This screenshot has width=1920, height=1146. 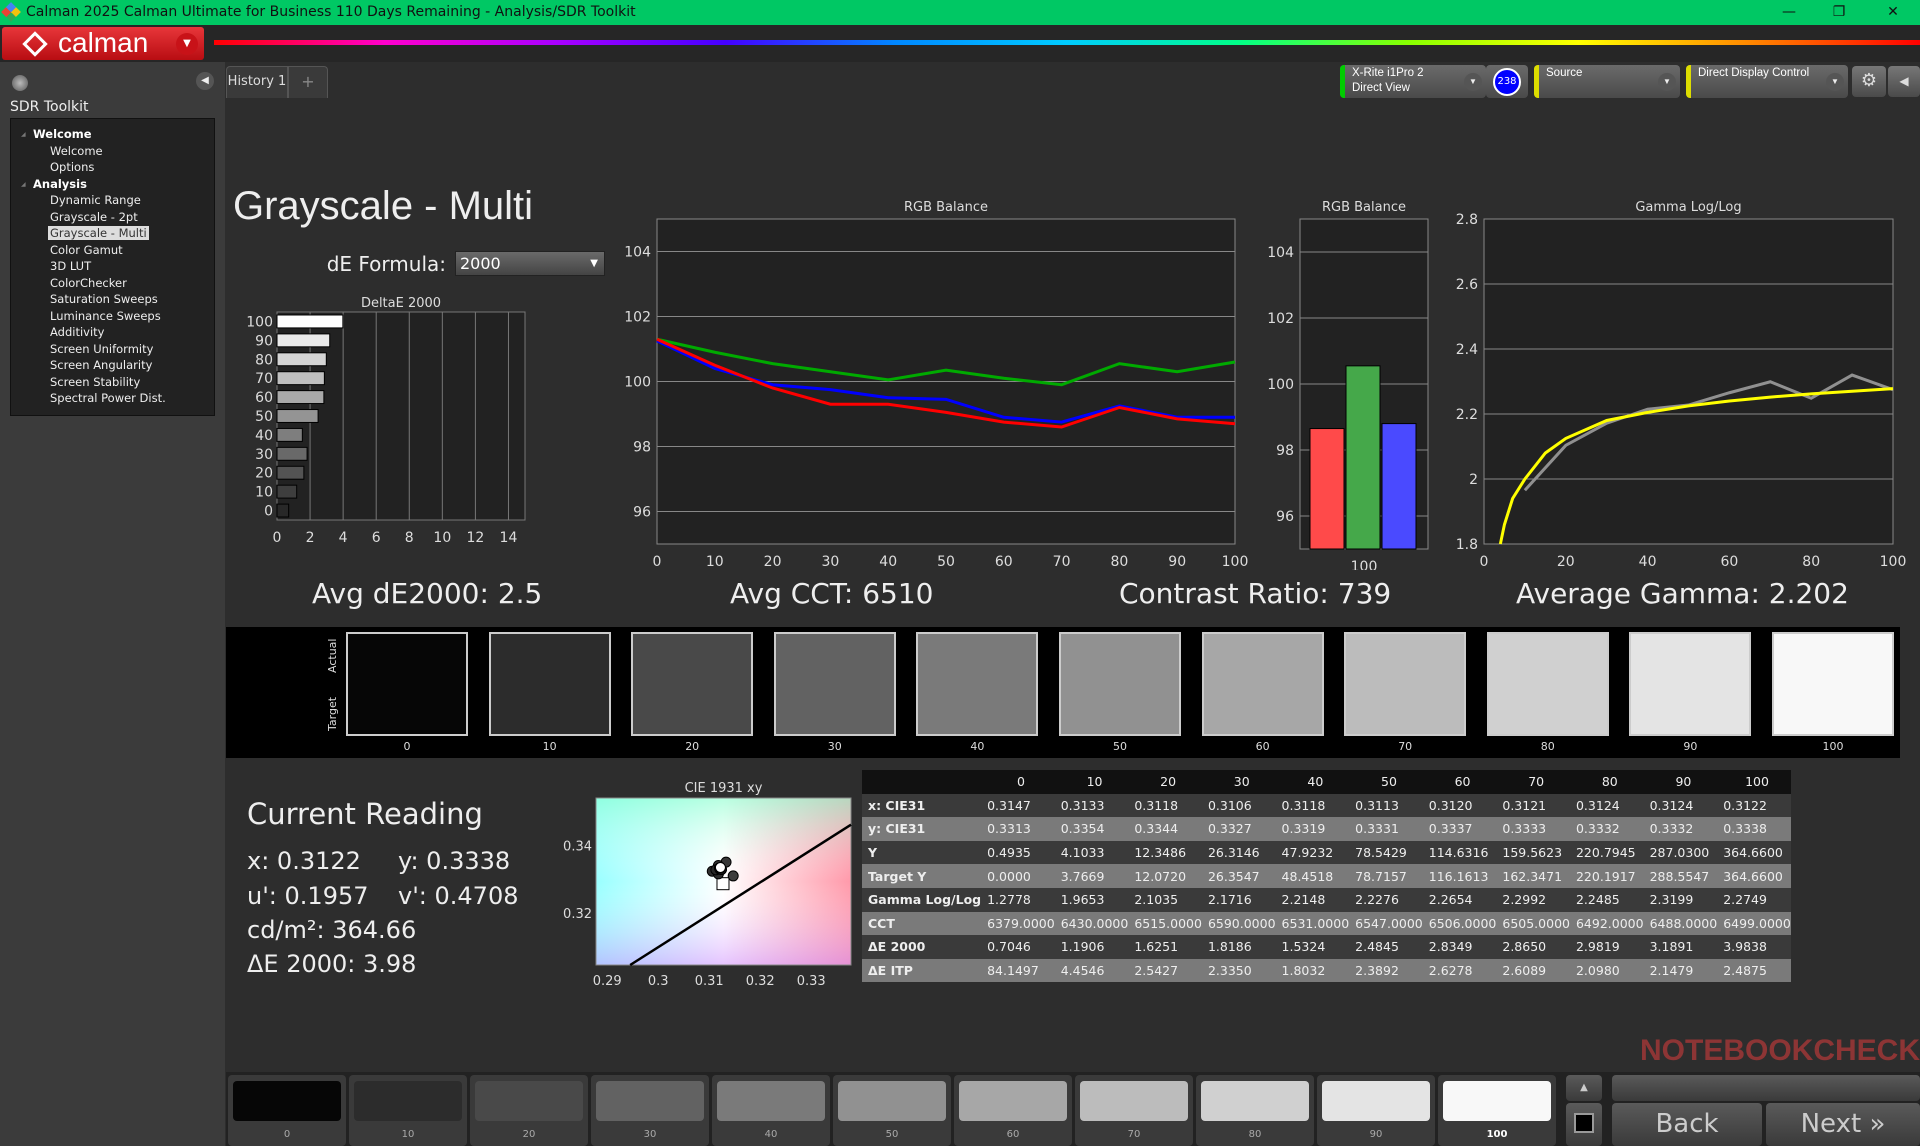 What do you see at coordinates (1839, 12) in the screenshot?
I see `maximize-button: ❐` at bounding box center [1839, 12].